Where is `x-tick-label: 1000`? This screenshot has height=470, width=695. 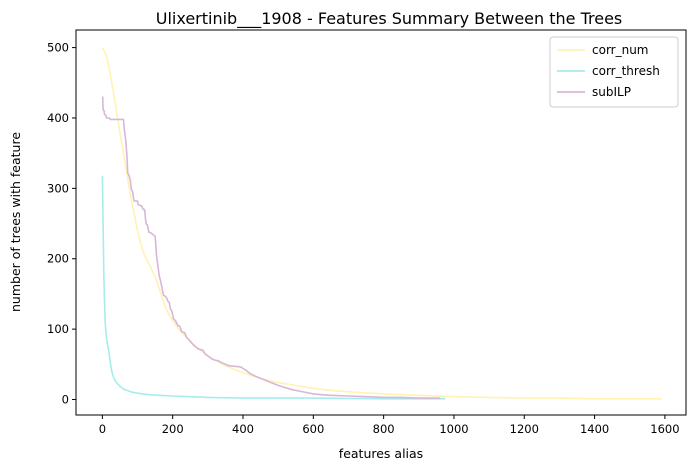
x-tick-label: 1000 is located at coordinates (453, 429).